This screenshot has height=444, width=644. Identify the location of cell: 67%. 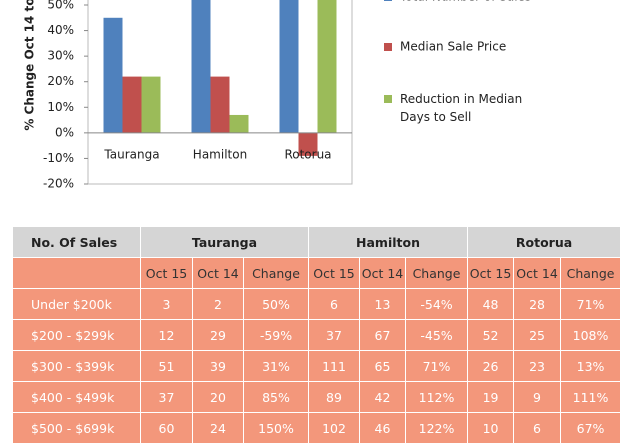
(591, 428).